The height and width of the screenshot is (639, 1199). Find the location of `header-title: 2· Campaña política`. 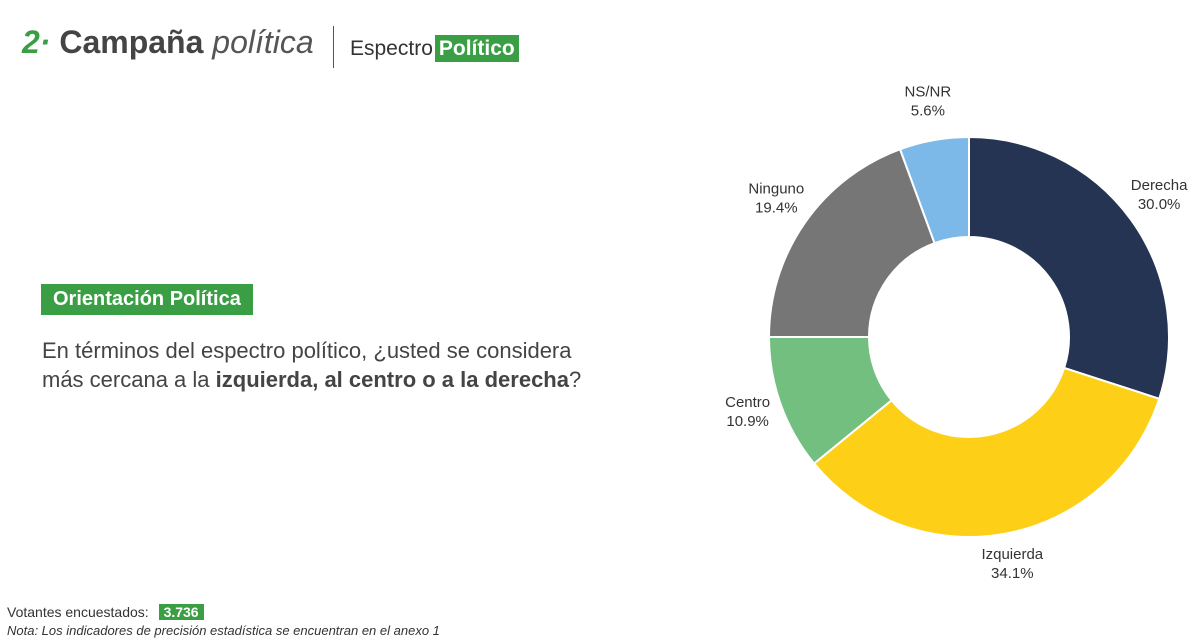

header-title: 2· Campaña política is located at coordinates (168, 42).